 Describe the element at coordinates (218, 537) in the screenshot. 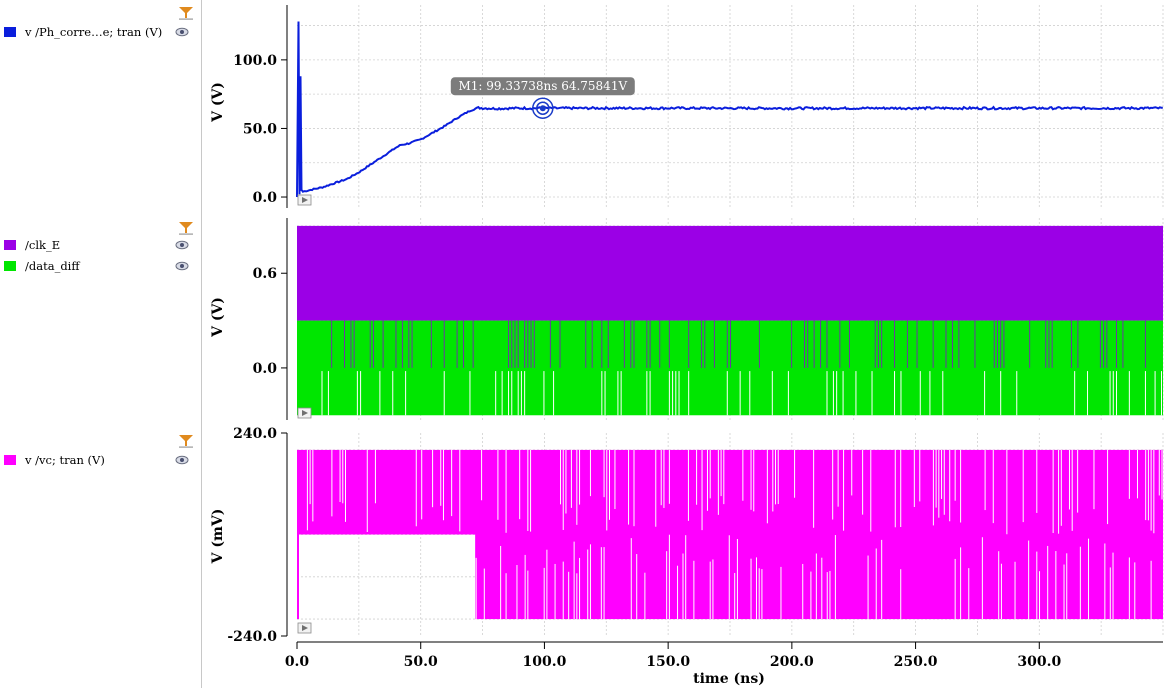

I see `y-axis-label-panel3: V (mV)` at that location.